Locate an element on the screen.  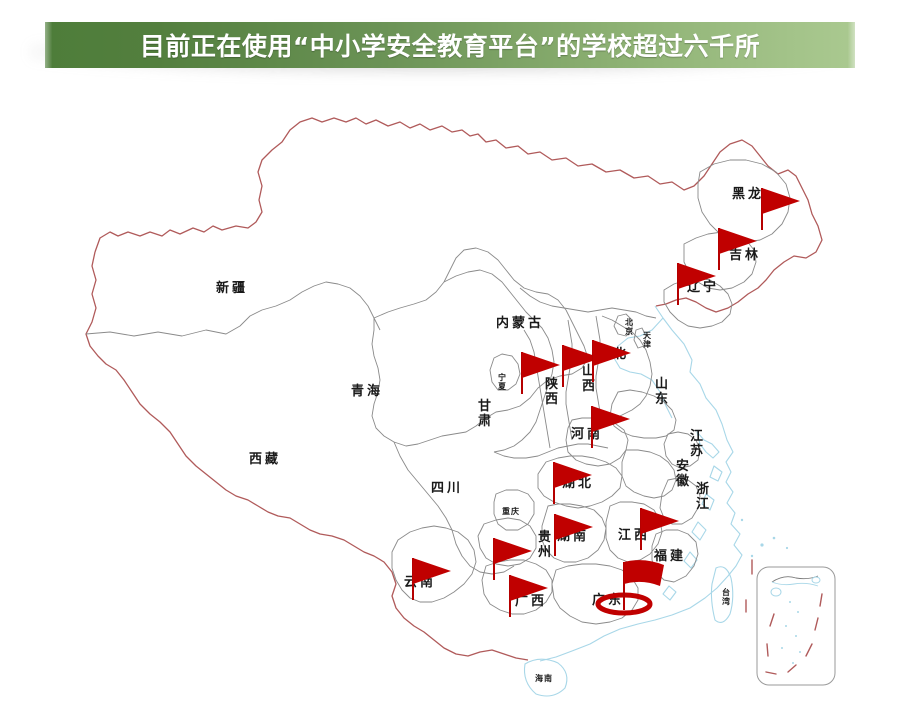
province-label: 山西 is located at coordinates (590, 378).